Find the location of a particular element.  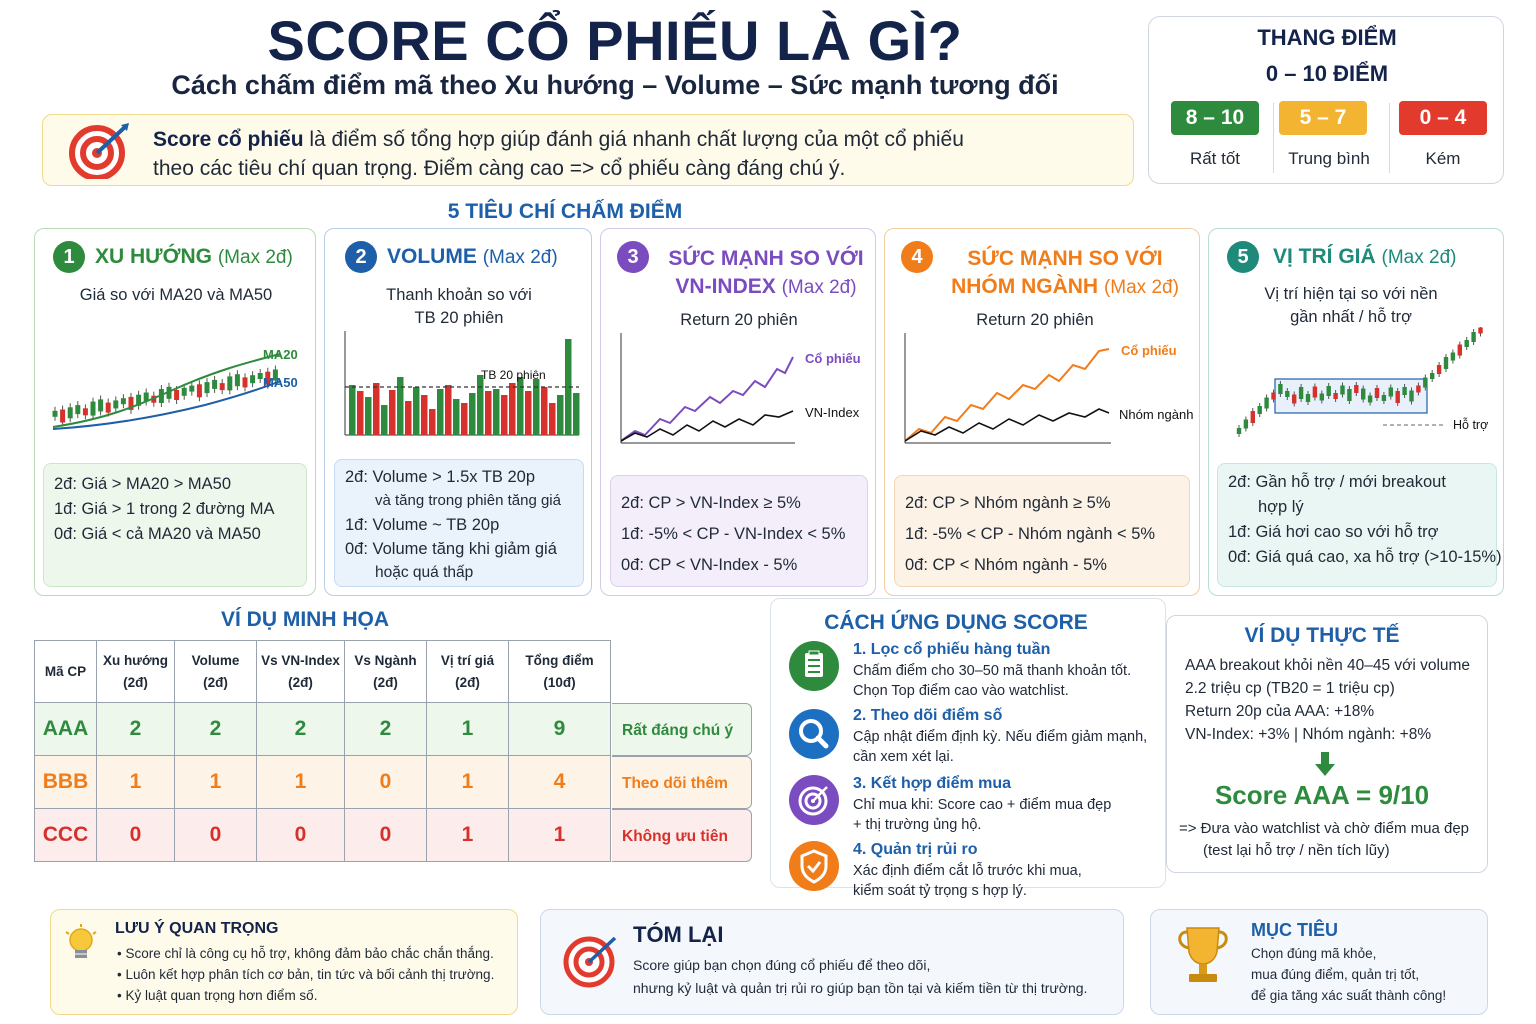

row-note: Rất đáng chú ý is located at coordinates (682, 729).